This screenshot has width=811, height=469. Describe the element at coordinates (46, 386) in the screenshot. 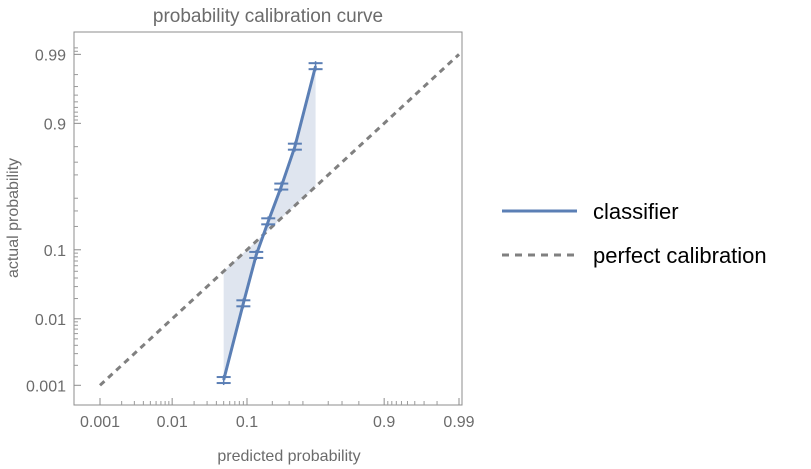

I see `y-tick-label: 0.001` at that location.